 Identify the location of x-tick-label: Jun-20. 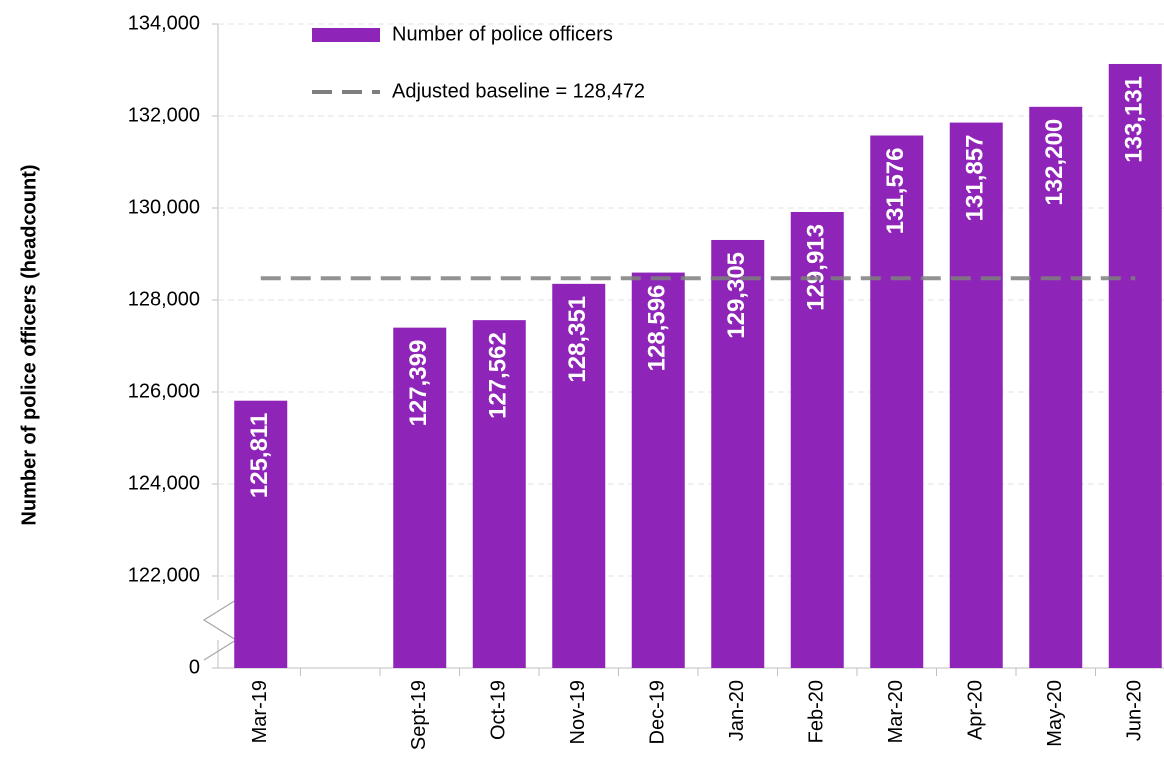
(1135, 710).